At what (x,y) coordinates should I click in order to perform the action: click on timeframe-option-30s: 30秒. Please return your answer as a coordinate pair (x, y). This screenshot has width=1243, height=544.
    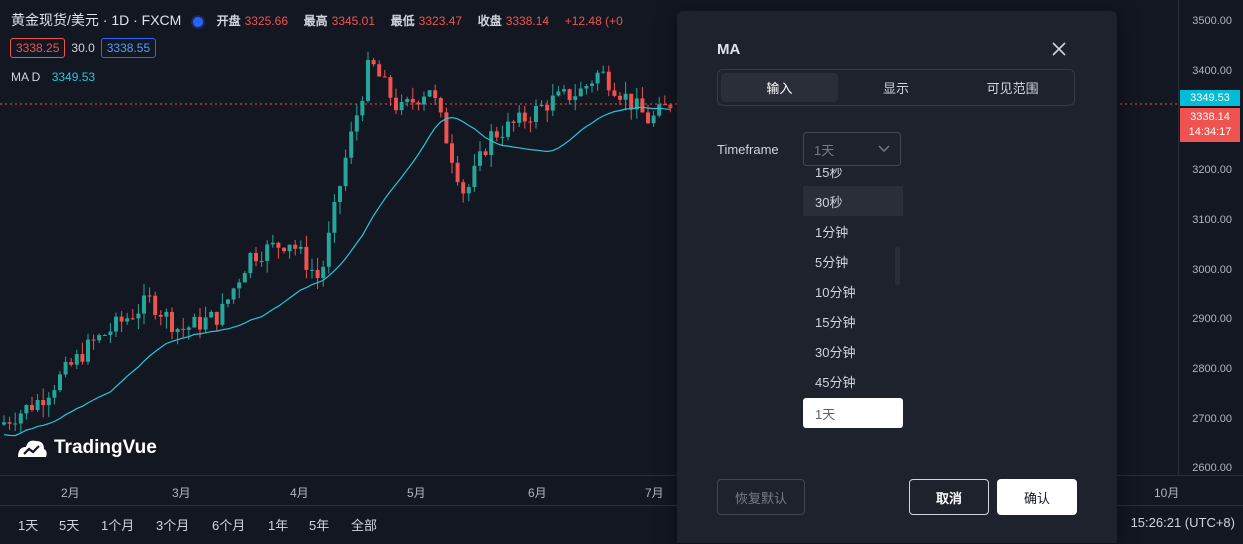
    Looking at the image, I should click on (853, 201).